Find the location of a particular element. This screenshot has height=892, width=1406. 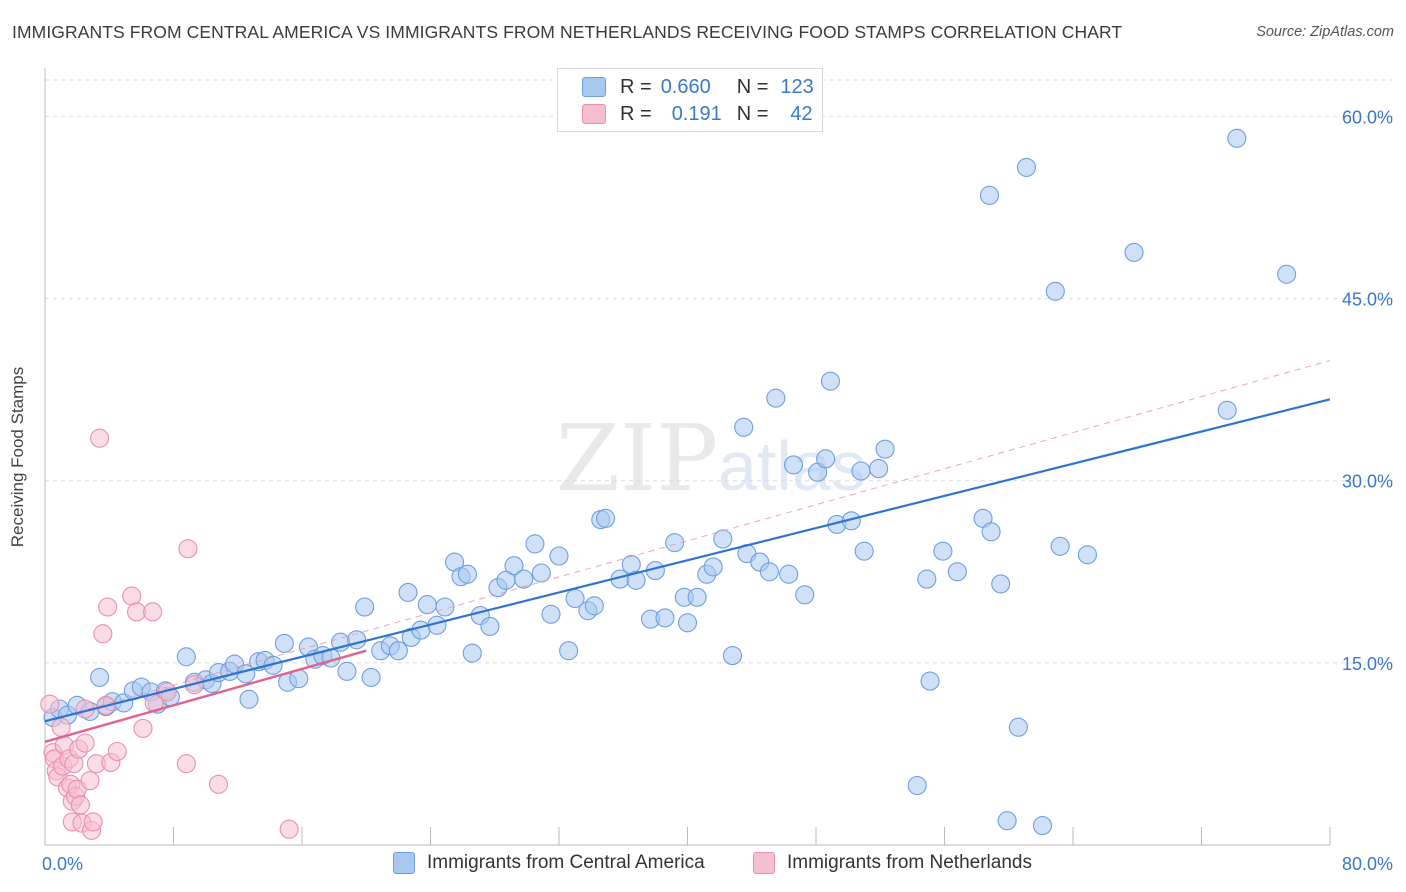

legend-n-value: 123 is located at coordinates (797, 86).